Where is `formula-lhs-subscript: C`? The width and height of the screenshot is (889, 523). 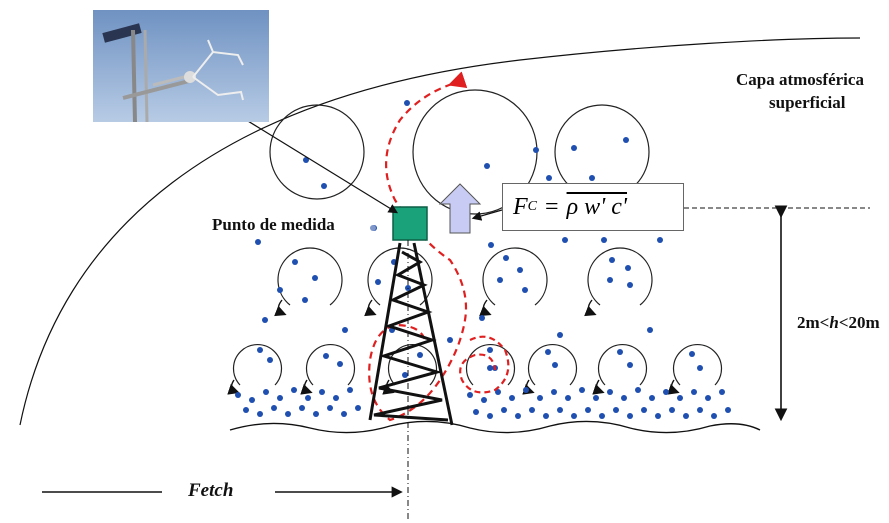 formula-lhs-subscript: C is located at coordinates (532, 206).